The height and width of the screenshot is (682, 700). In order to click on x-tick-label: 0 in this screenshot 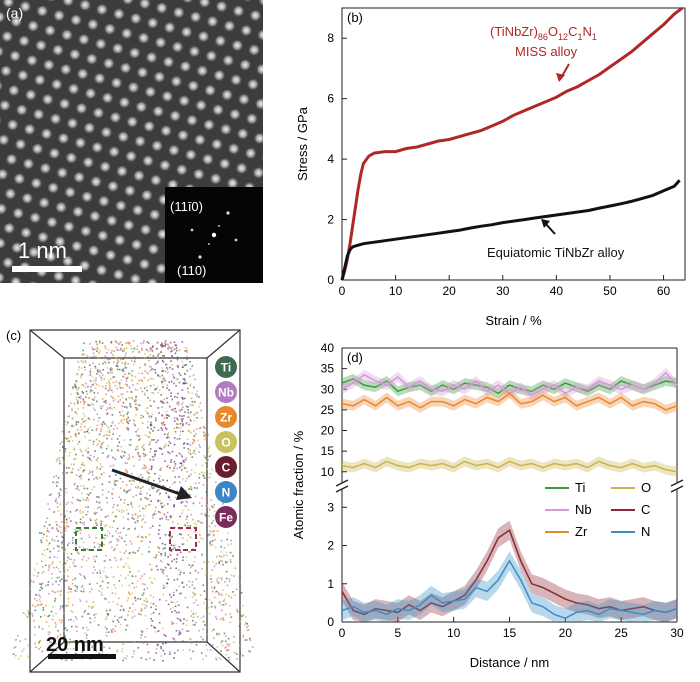, I will do `click(342, 291)`.